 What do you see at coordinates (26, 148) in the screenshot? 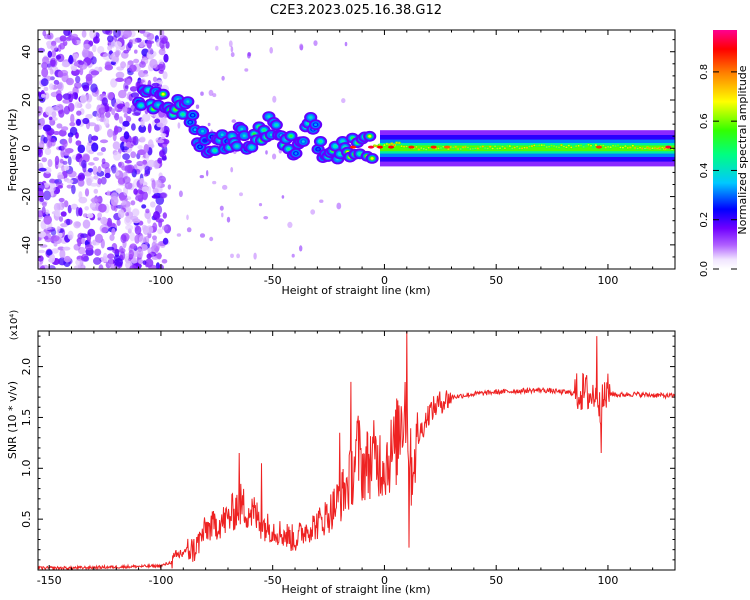
I see `y-tick-label: 0` at bounding box center [26, 148].